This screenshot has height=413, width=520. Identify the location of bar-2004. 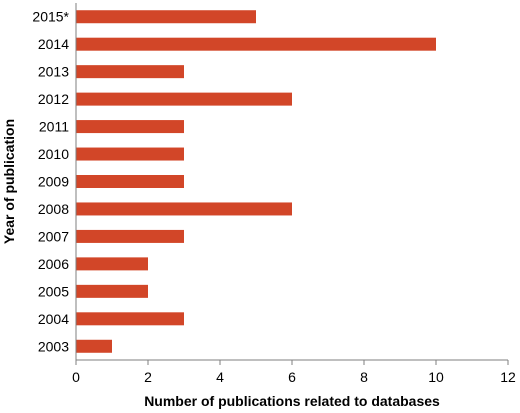
(130, 319).